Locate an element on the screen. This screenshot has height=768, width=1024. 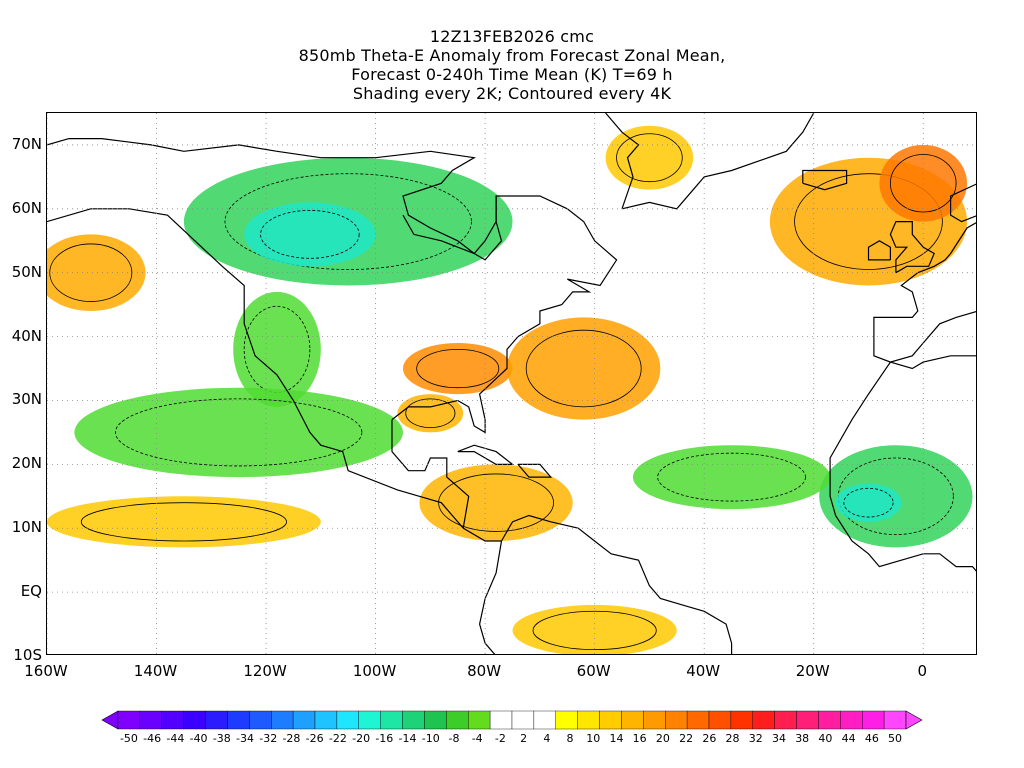
y-tick-label: 40N is located at coordinates (26, 335).